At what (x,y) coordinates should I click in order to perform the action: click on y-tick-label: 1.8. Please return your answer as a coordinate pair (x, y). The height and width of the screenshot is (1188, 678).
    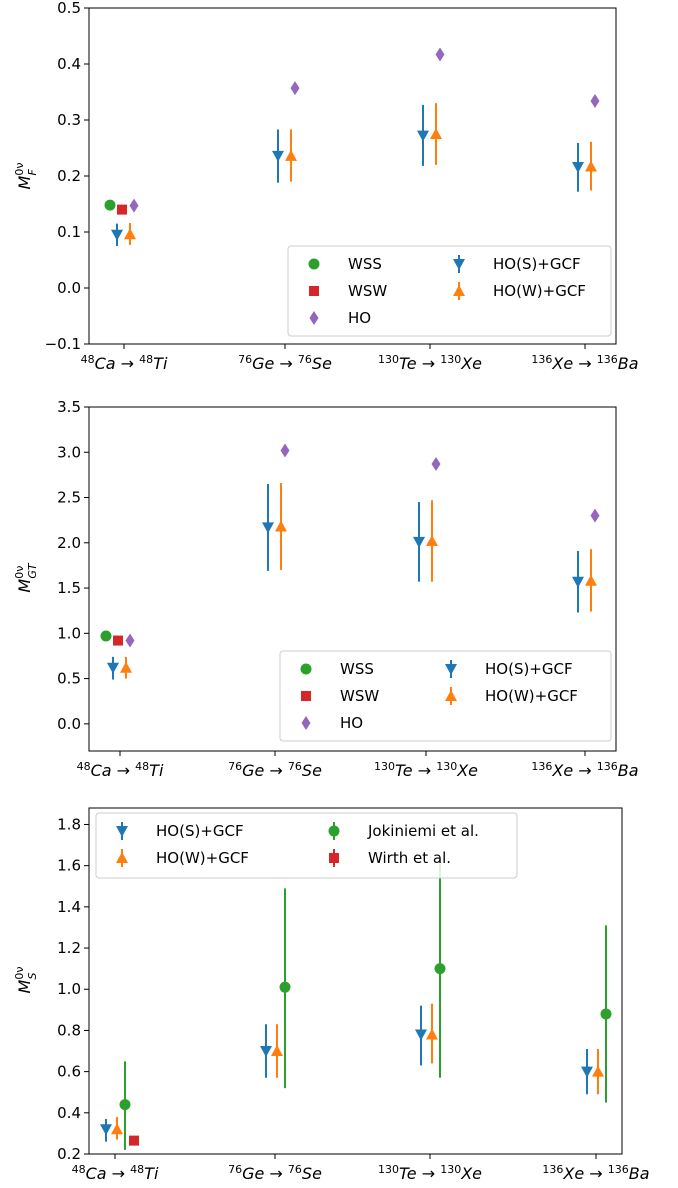
    Looking at the image, I should click on (69, 824).